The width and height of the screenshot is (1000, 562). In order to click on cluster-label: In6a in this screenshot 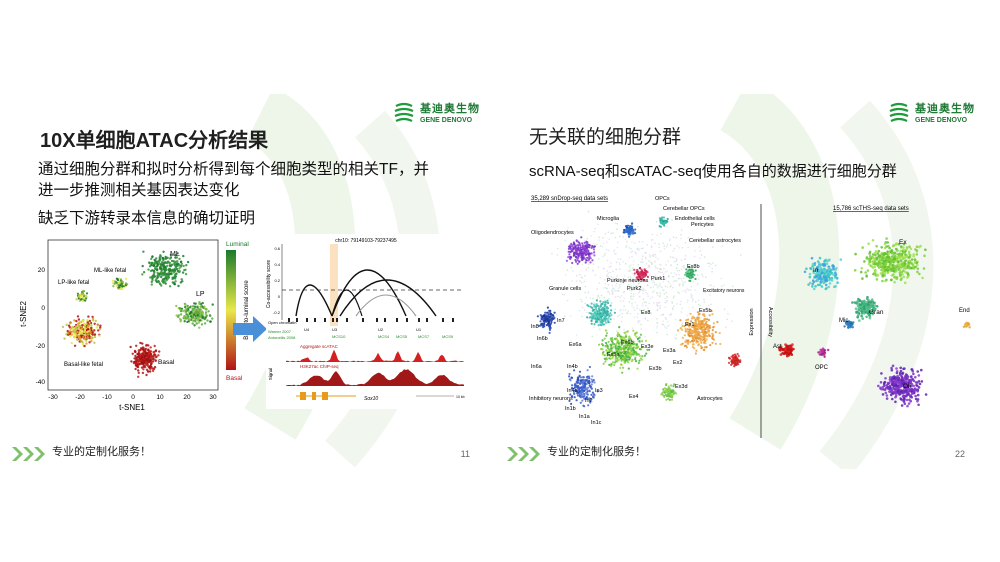, I will do `click(537, 367)`.